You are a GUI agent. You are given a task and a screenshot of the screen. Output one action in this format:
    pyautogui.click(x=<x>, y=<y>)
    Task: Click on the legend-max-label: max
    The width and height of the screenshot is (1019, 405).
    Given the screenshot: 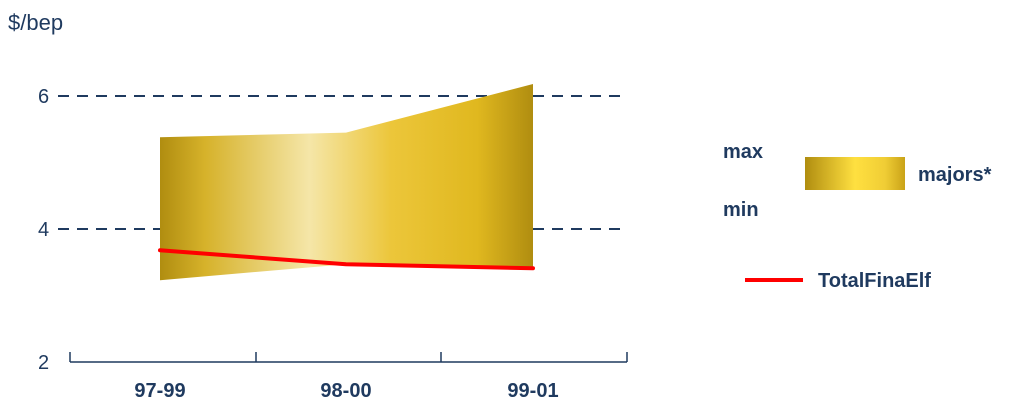 What is the action you would take?
    pyautogui.click(x=743, y=152)
    